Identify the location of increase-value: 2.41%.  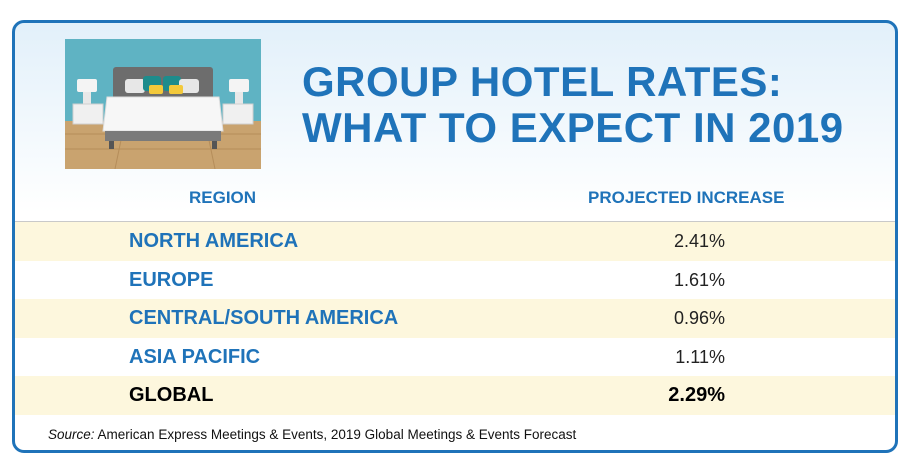
(699, 241).